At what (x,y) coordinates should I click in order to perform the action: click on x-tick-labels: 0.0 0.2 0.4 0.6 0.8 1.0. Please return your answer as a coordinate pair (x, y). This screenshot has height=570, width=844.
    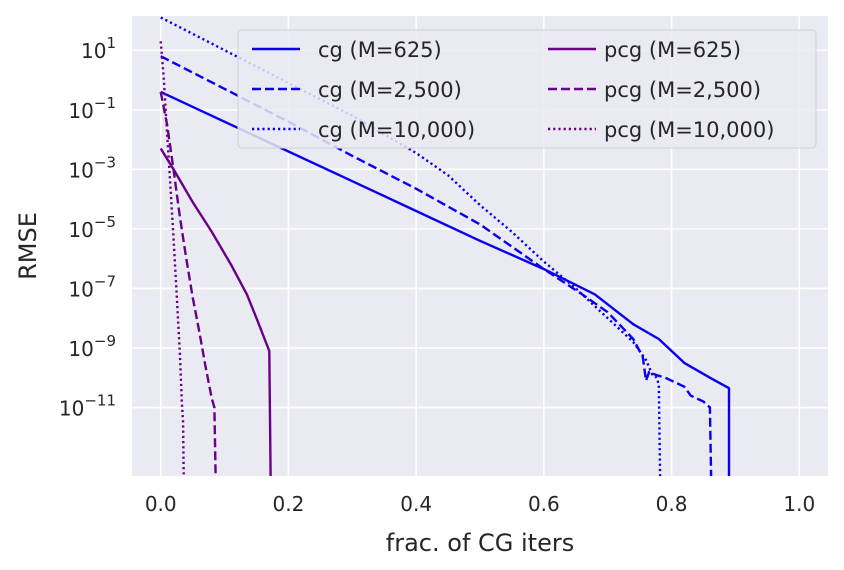
    Looking at the image, I should click on (480, 504).